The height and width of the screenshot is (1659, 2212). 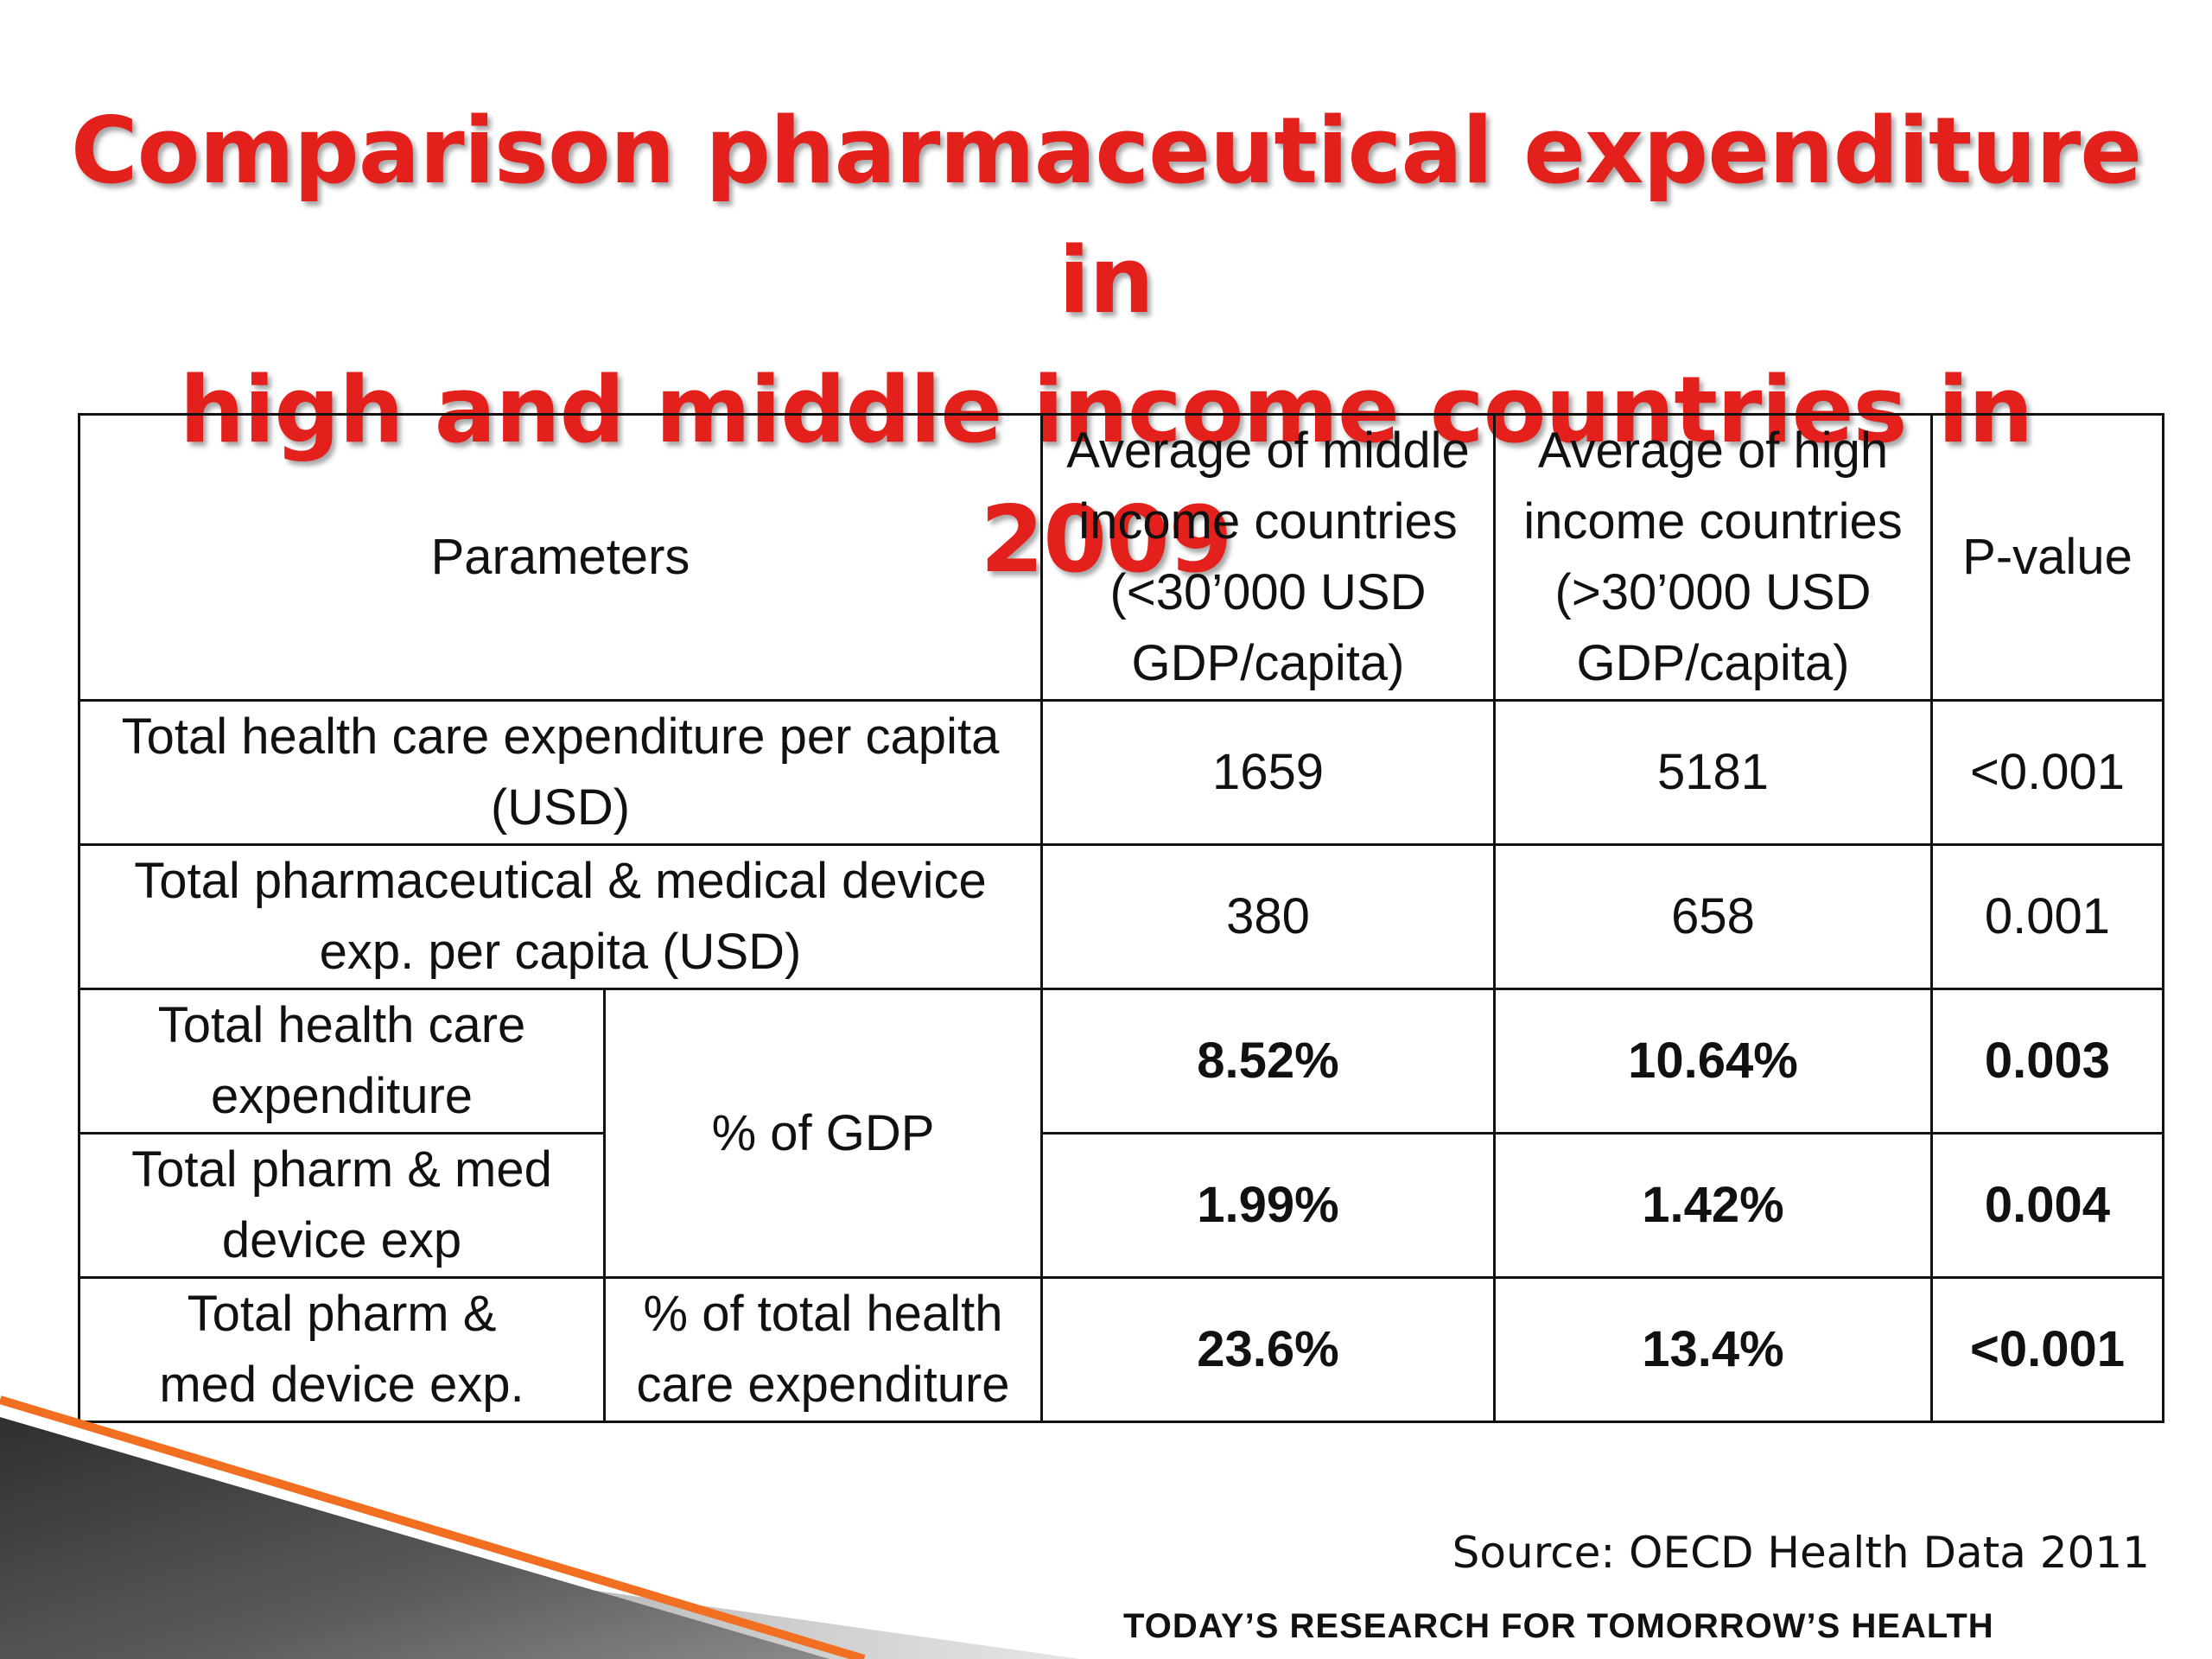 I want to click on header-high-line: income countries, so click(x=1713, y=521).